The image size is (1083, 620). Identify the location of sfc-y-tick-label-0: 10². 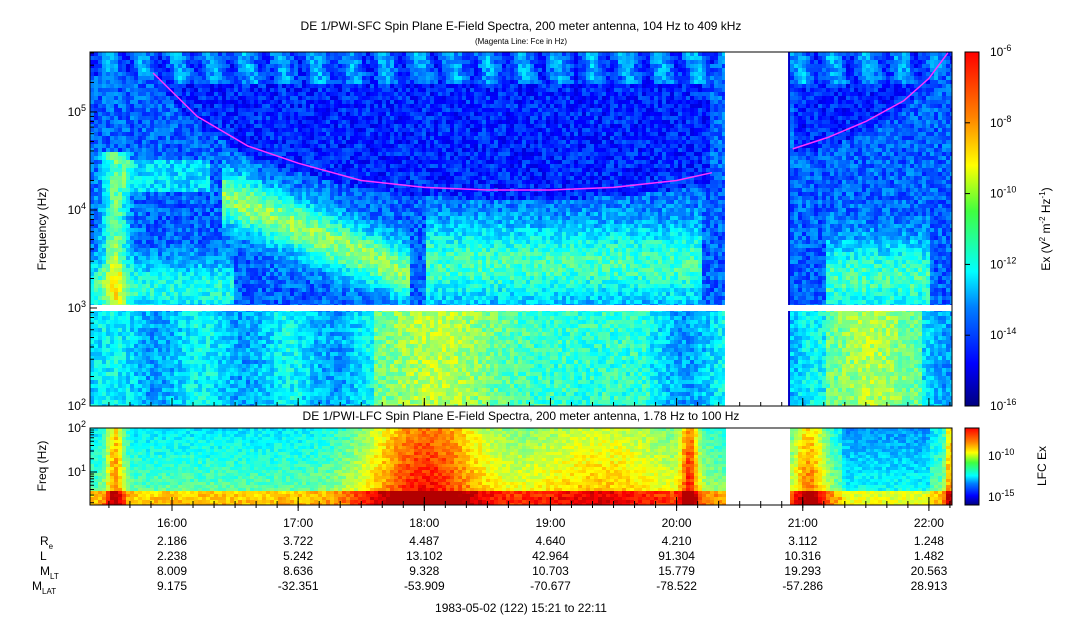
(77, 405).